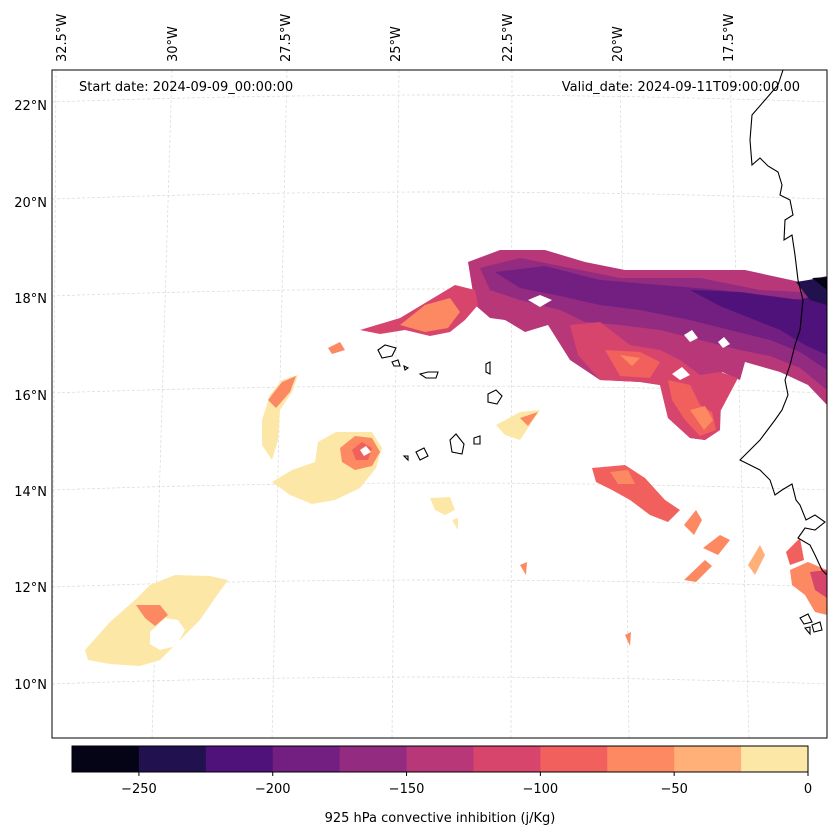 This screenshot has height=836, width=837. Describe the element at coordinates (282, 392) in the screenshot. I see `cin-ring-west-orange` at that location.